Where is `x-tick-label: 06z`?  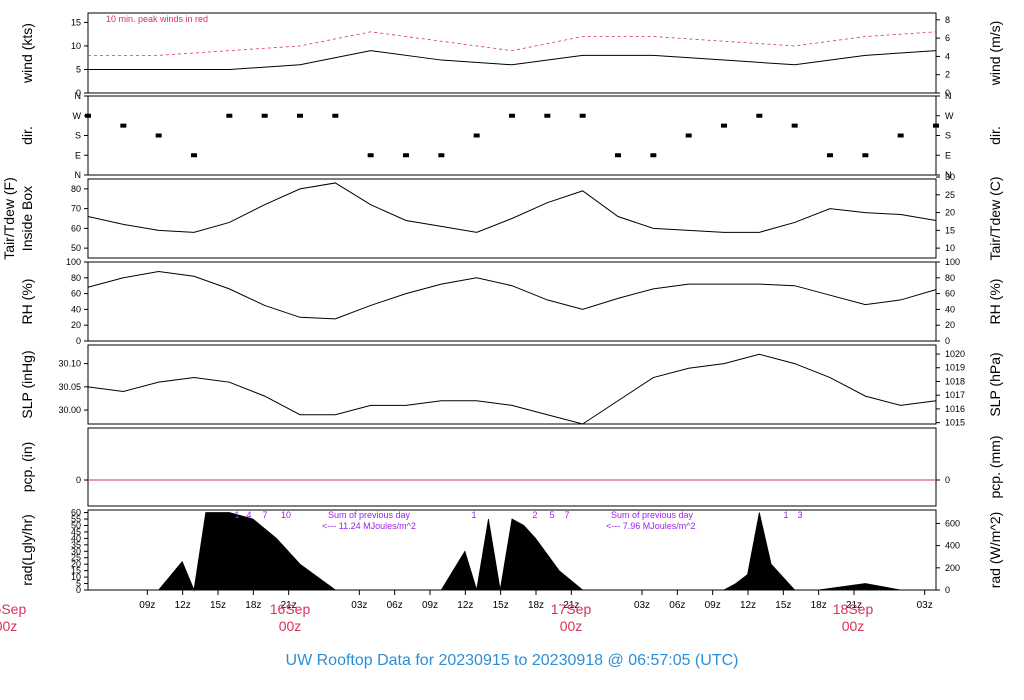 x-tick-label: 06z is located at coordinates (677, 605).